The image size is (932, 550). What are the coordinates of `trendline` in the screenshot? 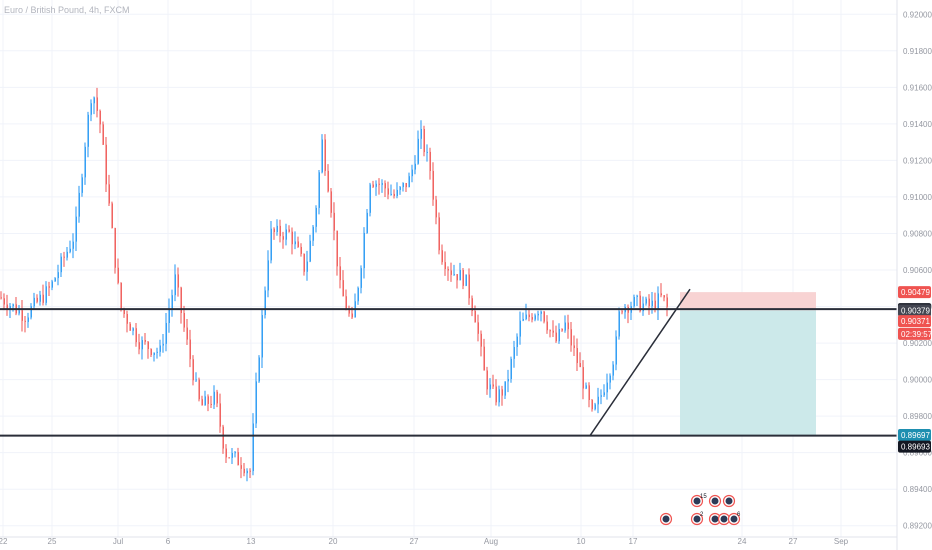 It's located at (640, 362).